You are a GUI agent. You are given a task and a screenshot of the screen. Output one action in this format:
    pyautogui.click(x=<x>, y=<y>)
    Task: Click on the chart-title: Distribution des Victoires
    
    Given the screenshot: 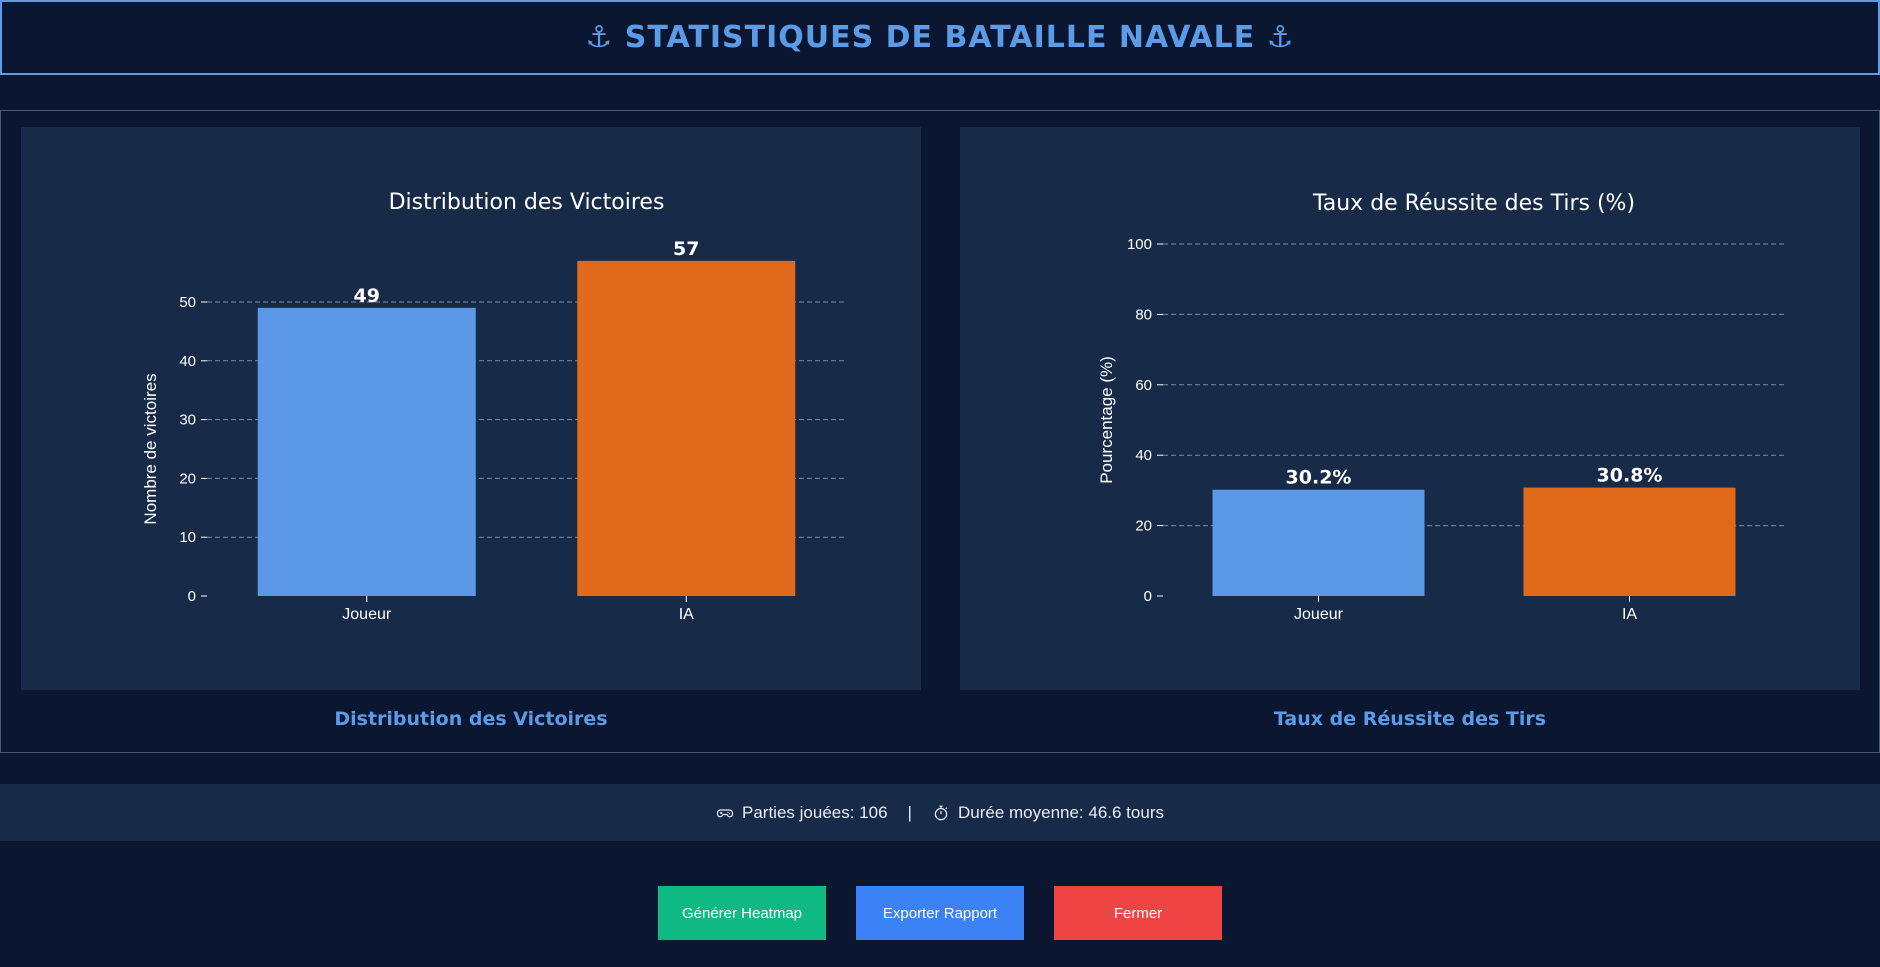 What is the action you would take?
    pyautogui.click(x=527, y=202)
    